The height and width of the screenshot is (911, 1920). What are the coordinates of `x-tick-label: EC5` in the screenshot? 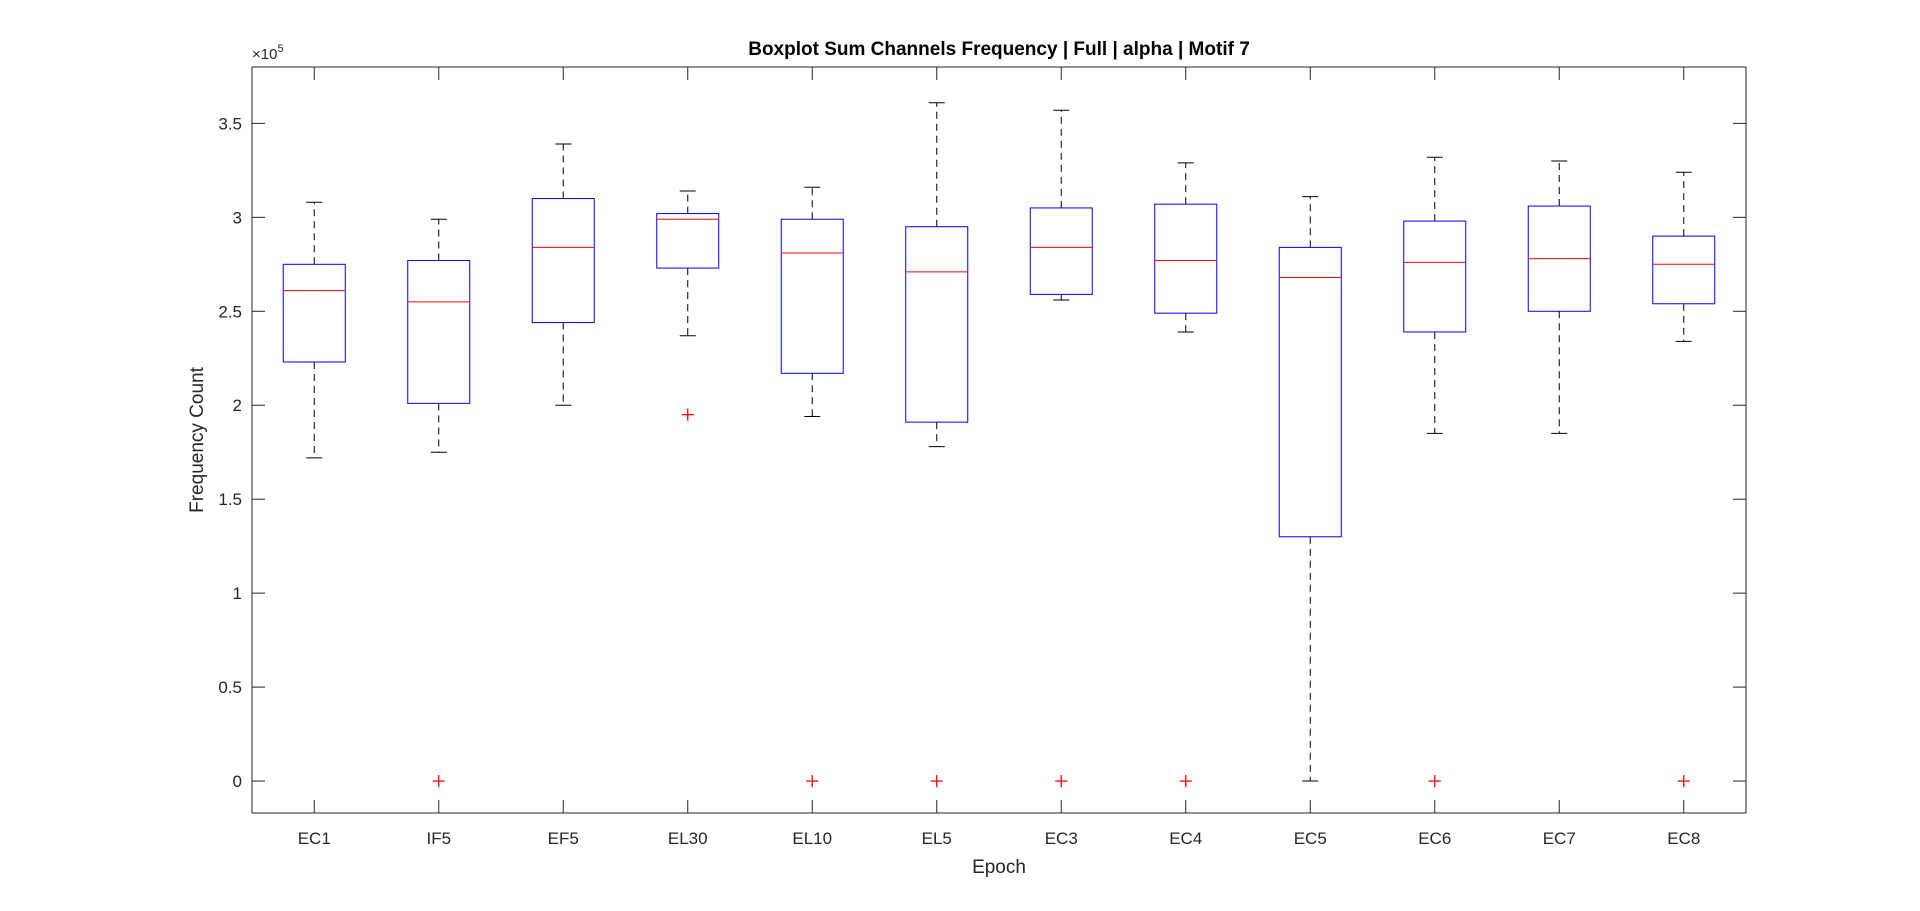 It's located at (1310, 838).